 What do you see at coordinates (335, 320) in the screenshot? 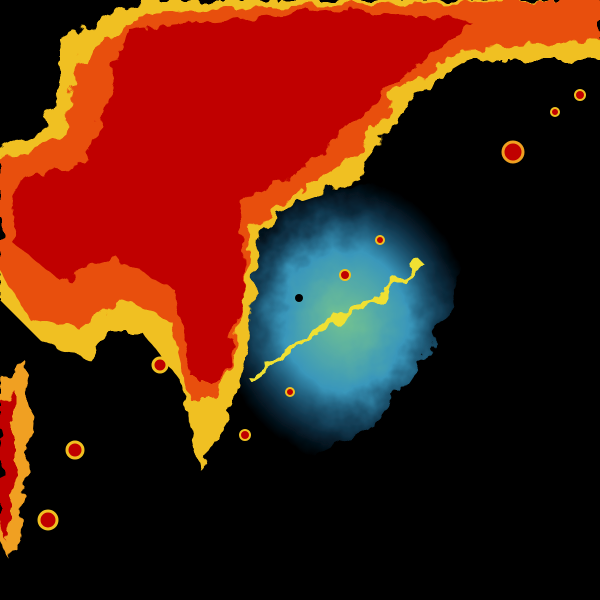
I see `echo-line` at bounding box center [335, 320].